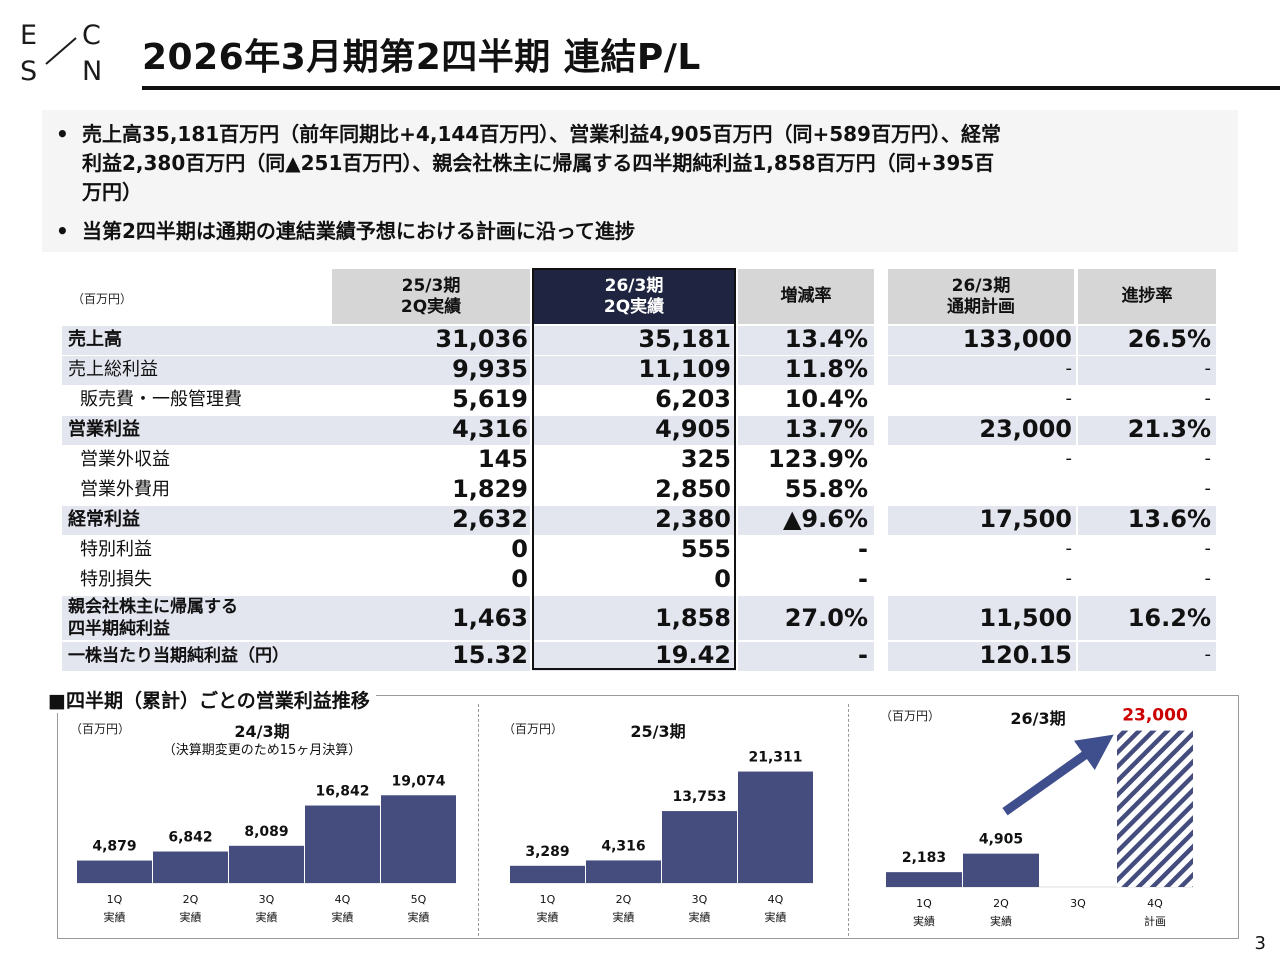  I want to click on title-underline, so click(711, 88).